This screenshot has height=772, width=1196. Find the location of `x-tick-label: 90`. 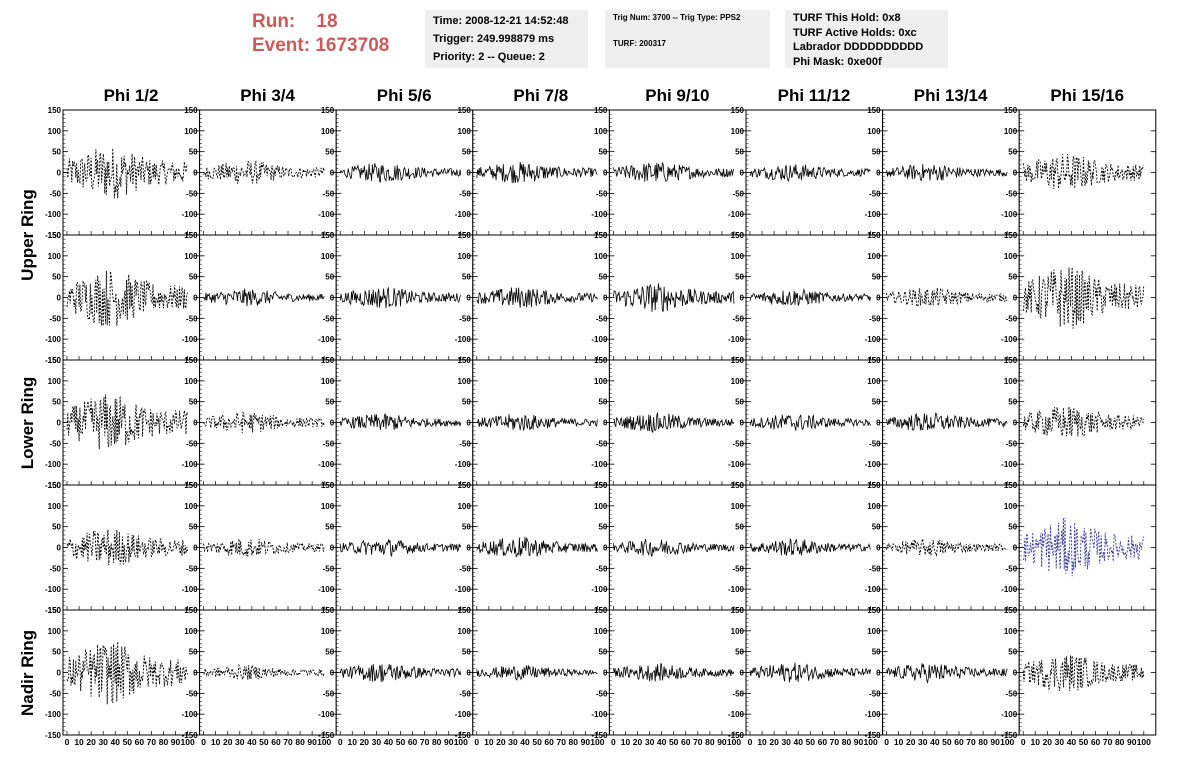

x-tick-label: 90 is located at coordinates (586, 742).